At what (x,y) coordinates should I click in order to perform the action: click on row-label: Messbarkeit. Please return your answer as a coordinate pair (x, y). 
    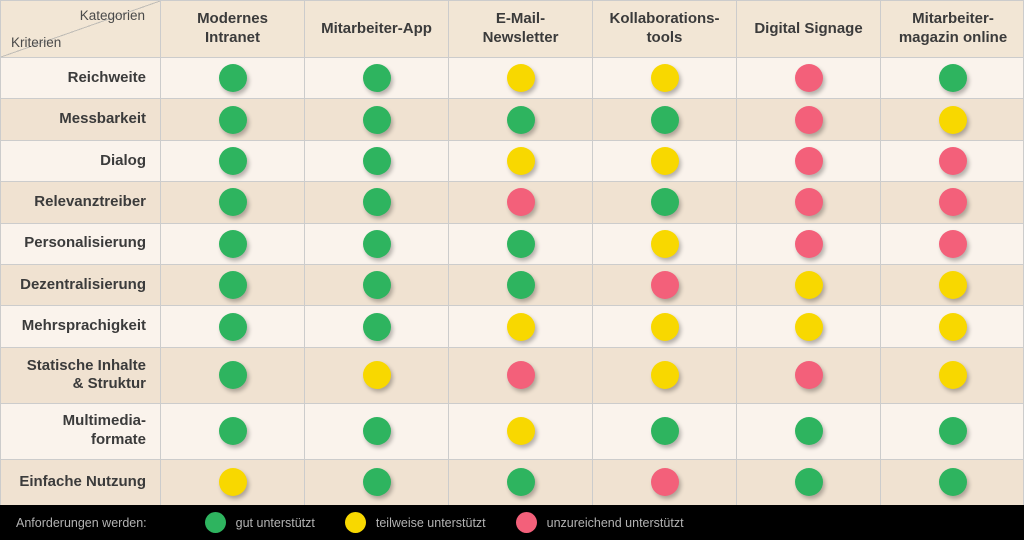
    Looking at the image, I should click on (102, 119).